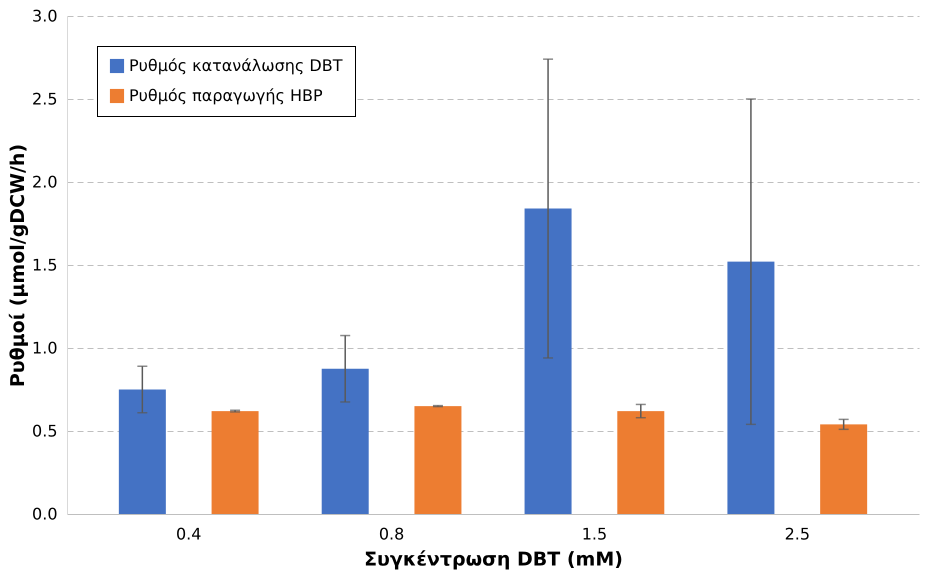  Describe the element at coordinates (236, 65) in the screenshot. I see `legend-label: Ρυθμός κατανάλωσης DBT` at that location.